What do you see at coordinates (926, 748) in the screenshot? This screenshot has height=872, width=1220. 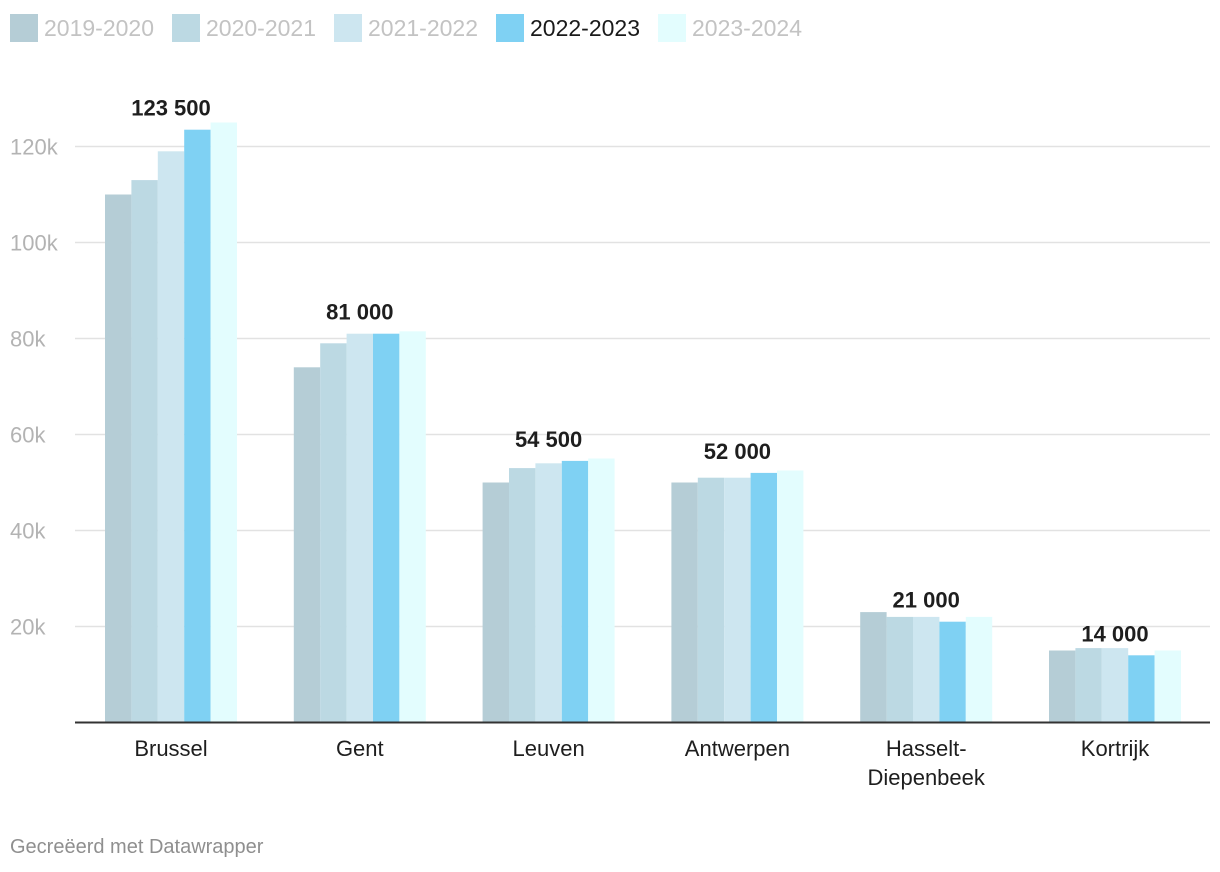 I see `x-category-label: Hasselt-` at bounding box center [926, 748].